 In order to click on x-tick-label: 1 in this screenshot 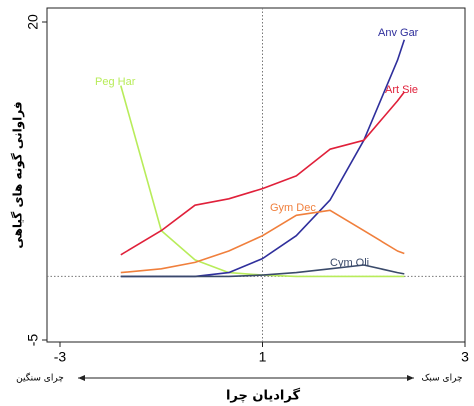, I will do `click(263, 357)`.